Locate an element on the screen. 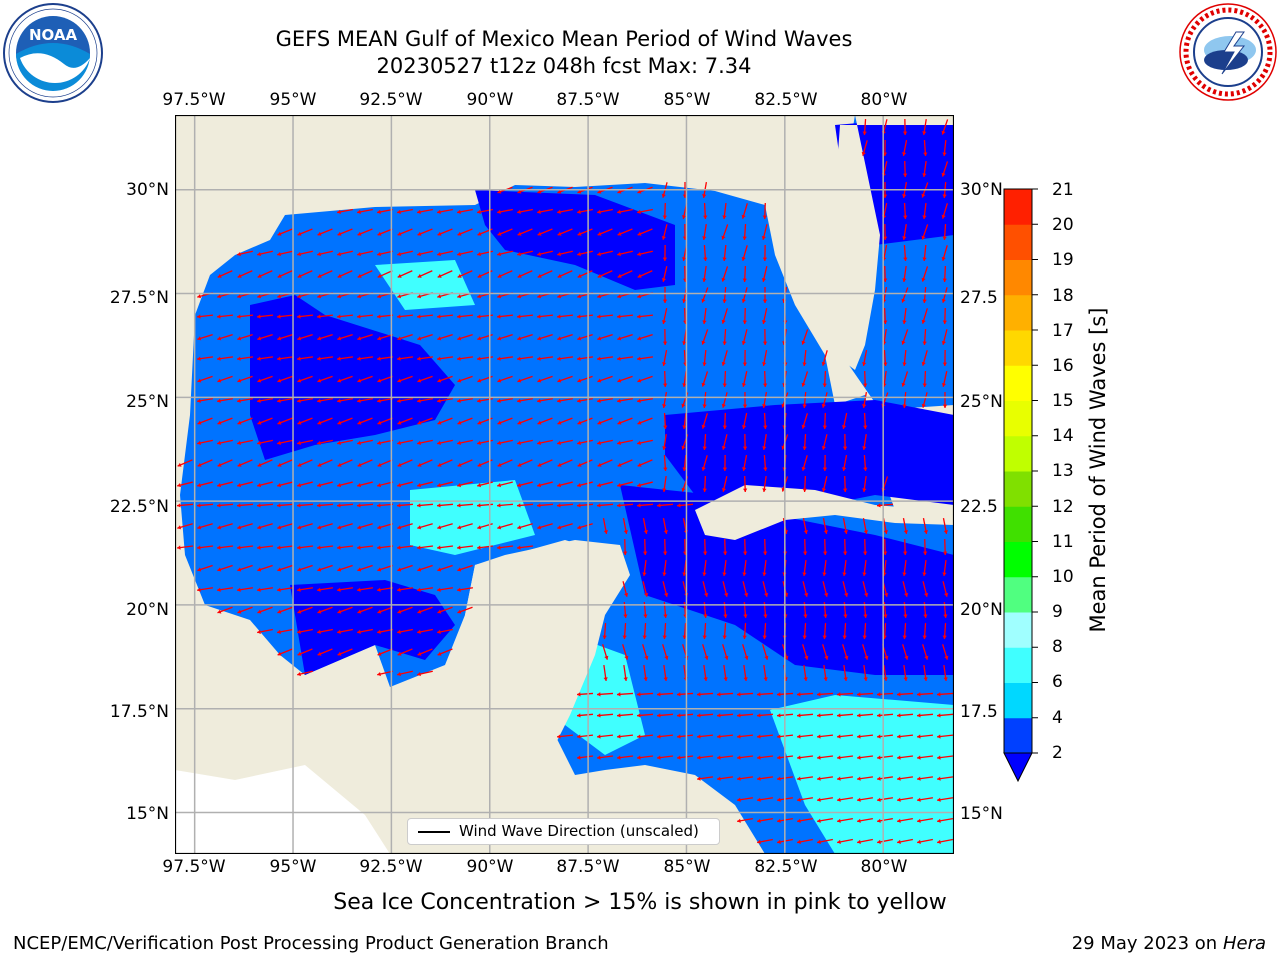 The width and height of the screenshot is (1280, 960). colorbar is located at coordinates (1020, 485).